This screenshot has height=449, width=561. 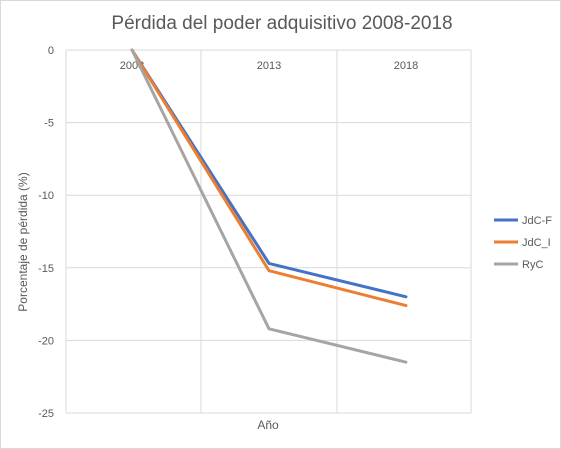 I want to click on legend-label: RyC, so click(x=532, y=265).